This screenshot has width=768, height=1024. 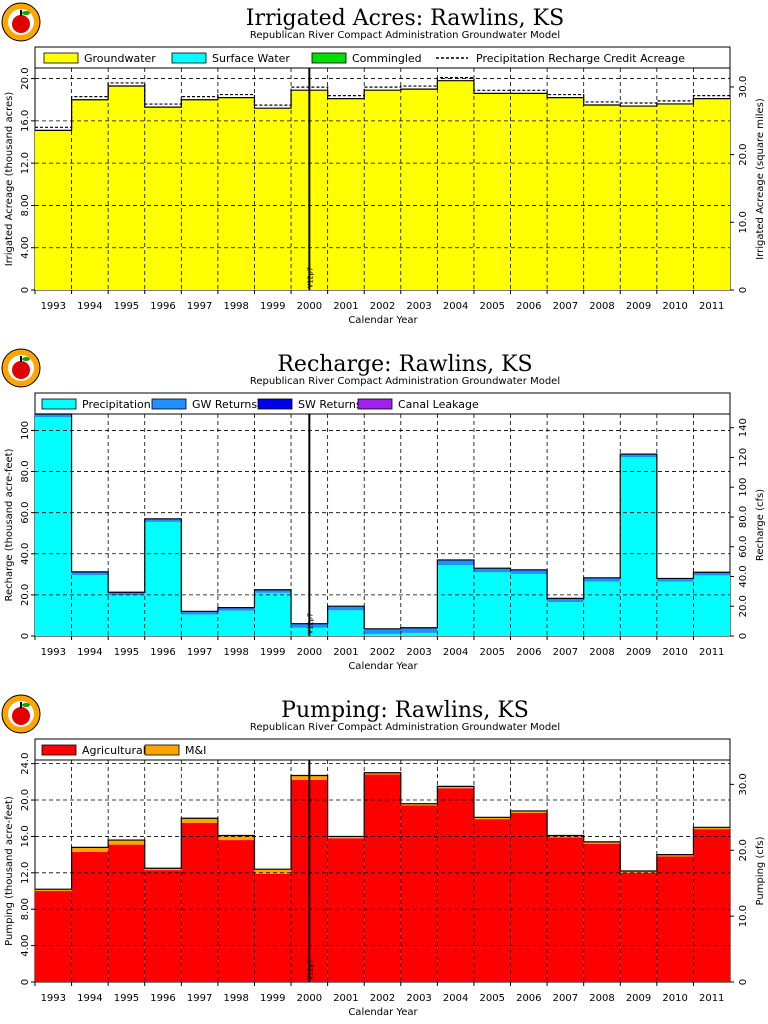 I want to click on x-tick-label: 1996, so click(x=162, y=306).